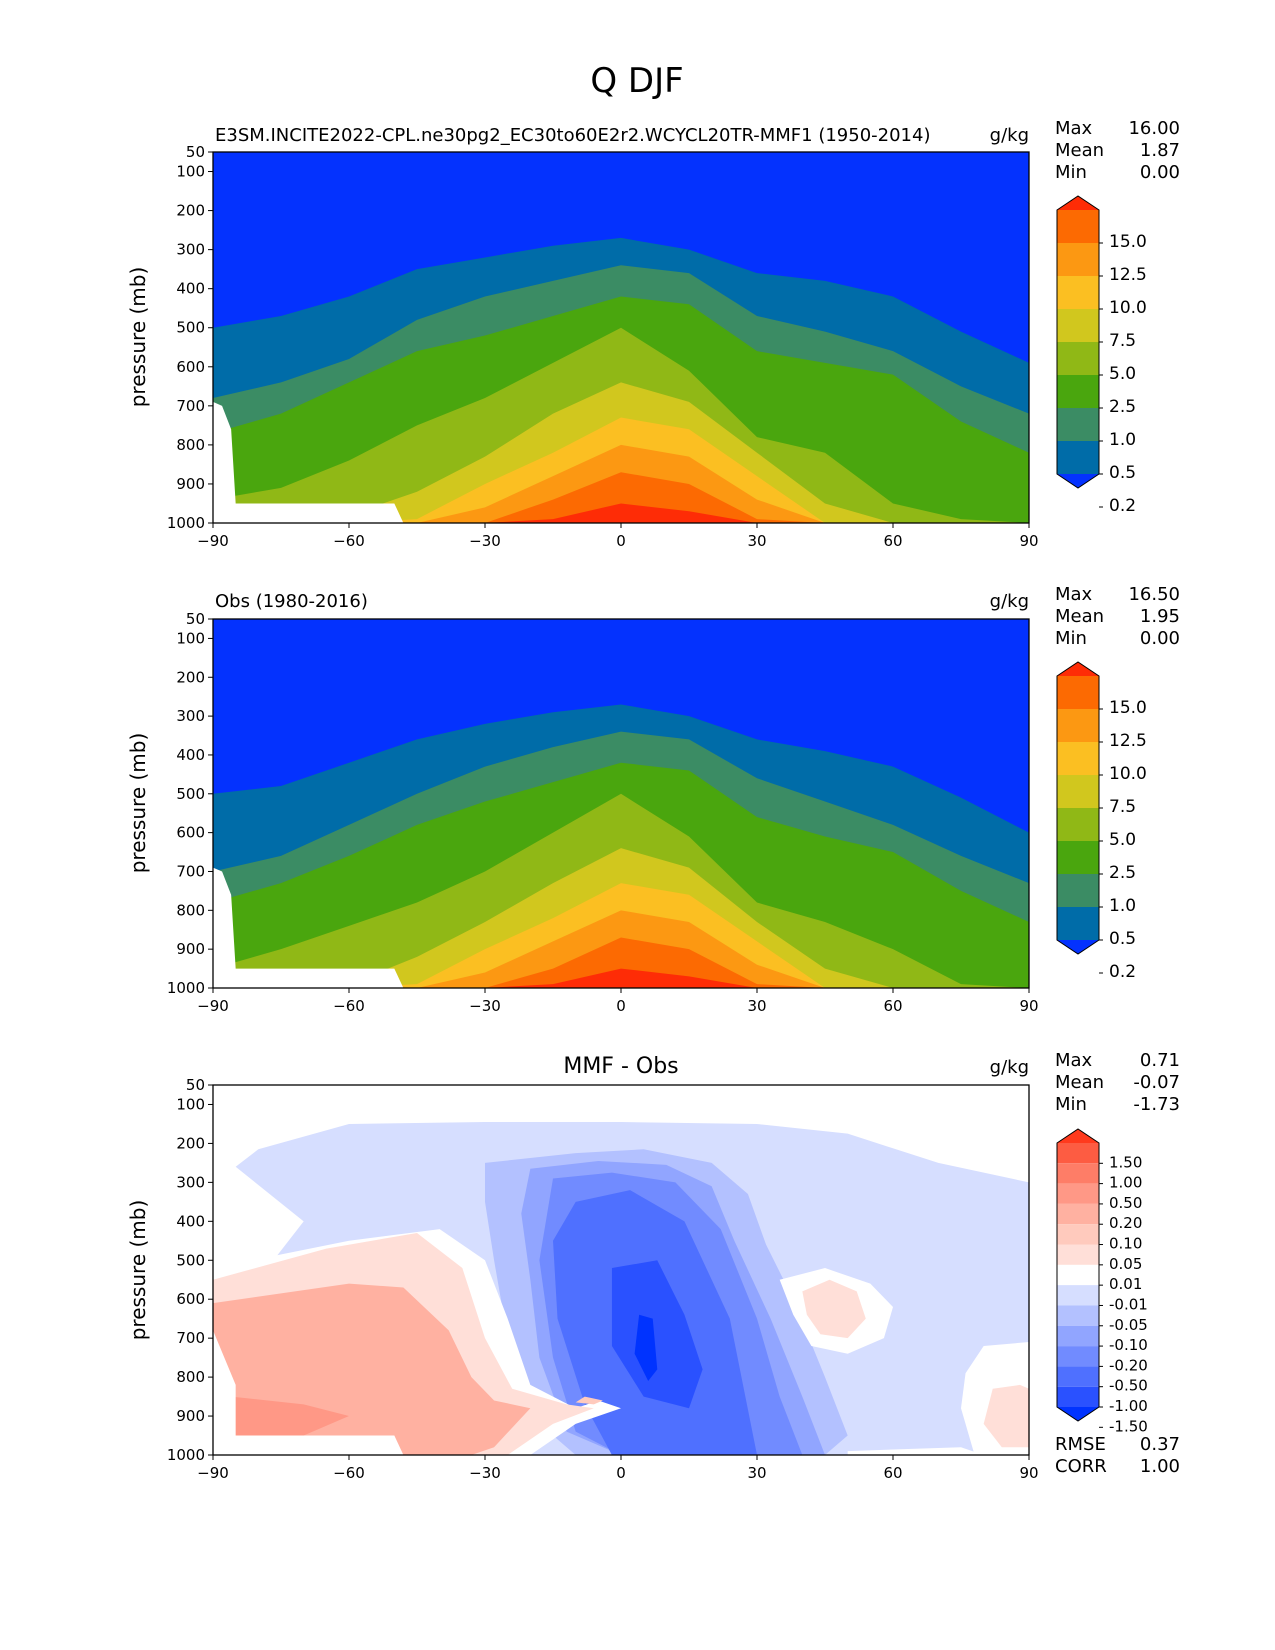 The height and width of the screenshot is (1650, 1275). Describe the element at coordinates (1128, 242) in the screenshot. I see `colorbar-label: 15.0` at that location.